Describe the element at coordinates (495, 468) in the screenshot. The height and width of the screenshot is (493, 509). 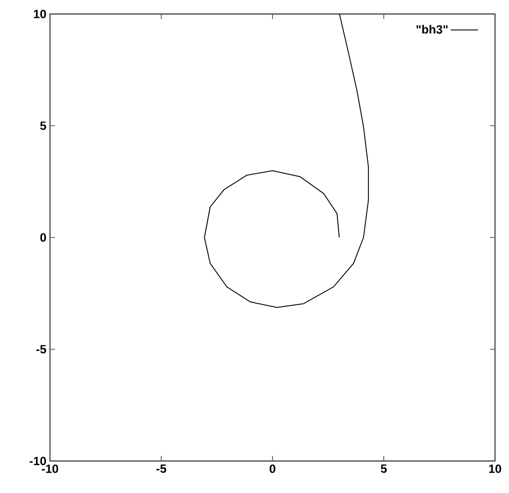
I see `x-tick-label: 10` at that location.